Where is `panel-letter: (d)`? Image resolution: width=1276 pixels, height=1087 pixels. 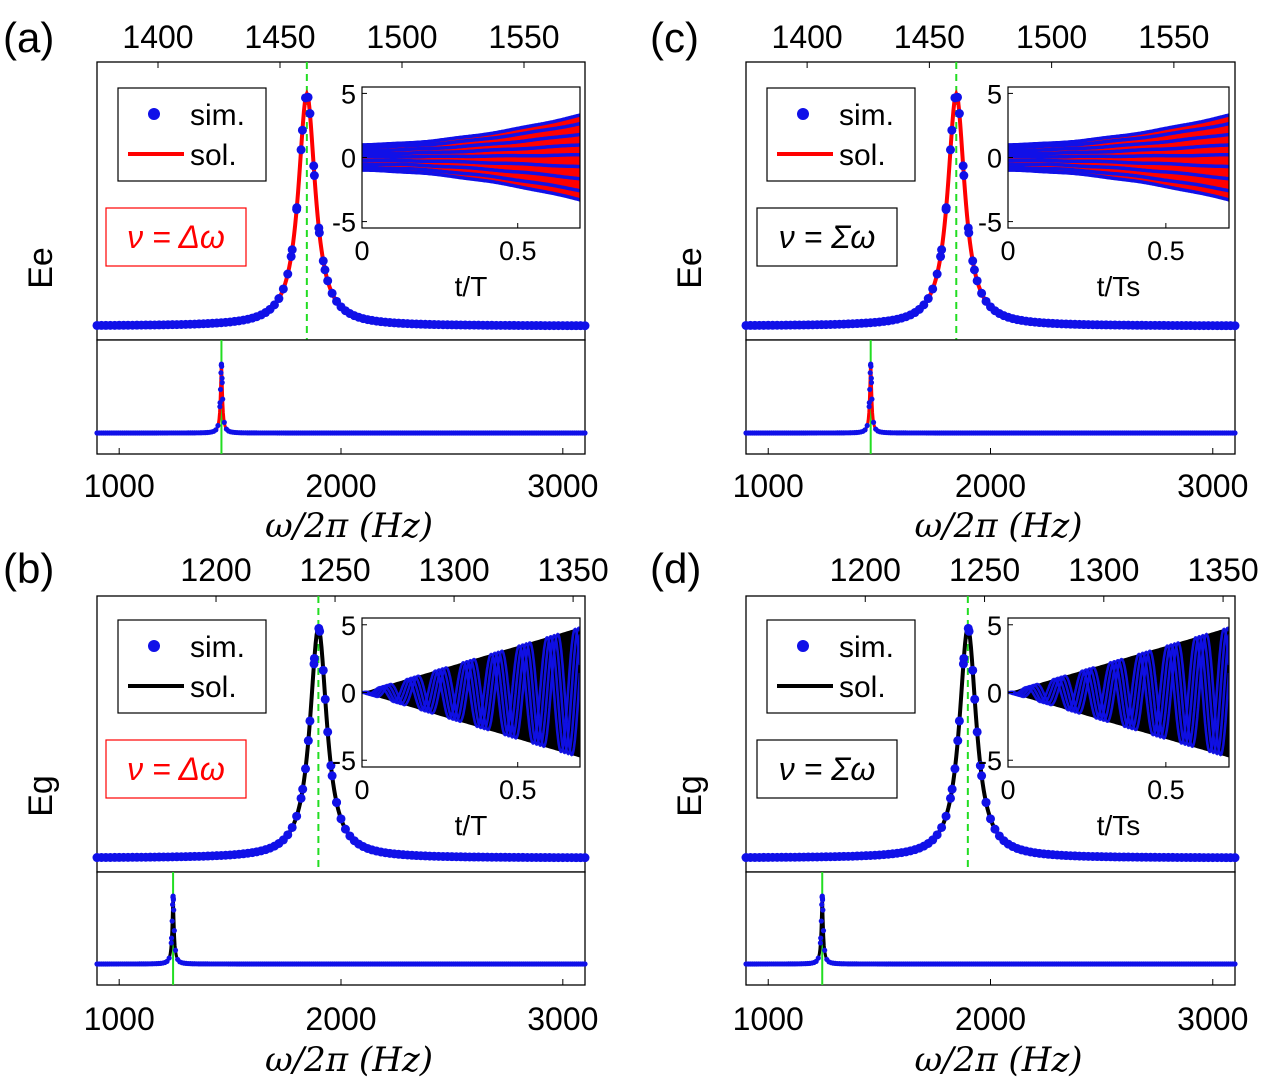 panel-letter: (d) is located at coordinates (675, 568).